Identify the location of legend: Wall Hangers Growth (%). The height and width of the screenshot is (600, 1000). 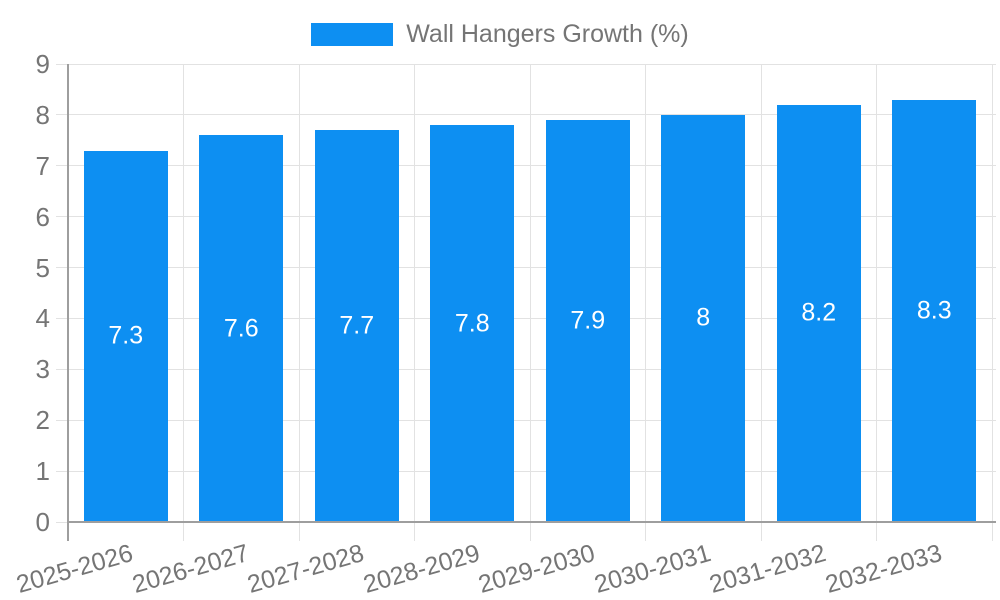
(500, 34).